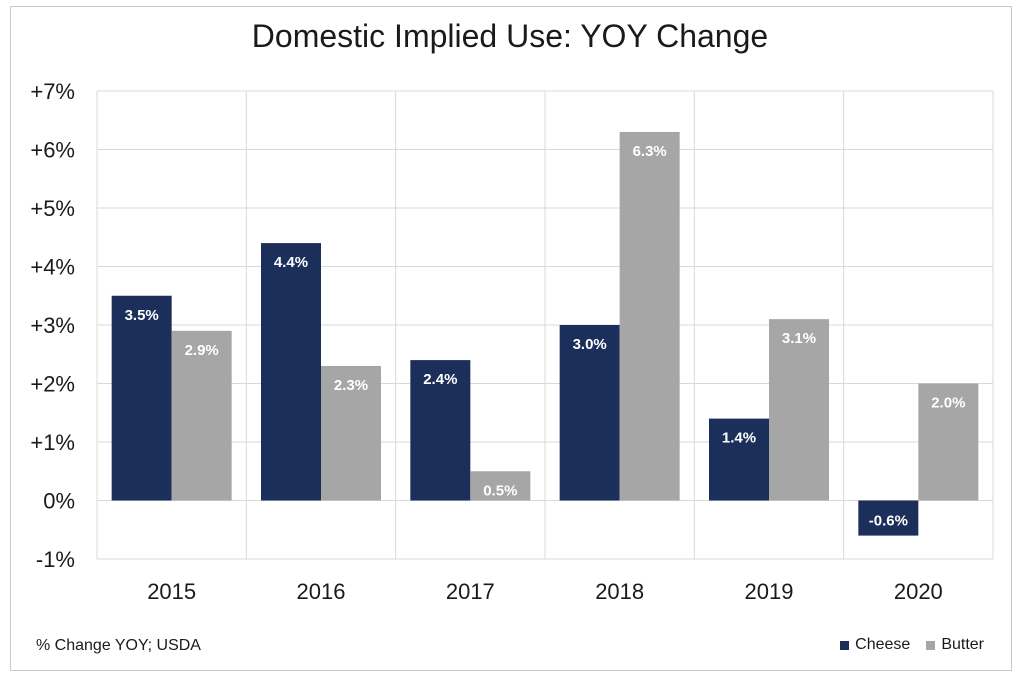  I want to click on y-tick-label: +7%, so click(52, 91).